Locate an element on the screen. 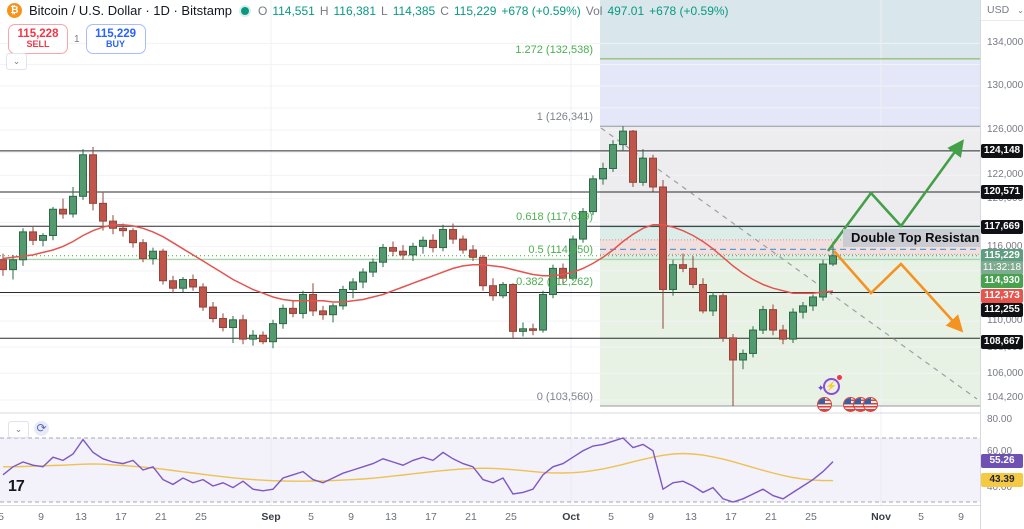 The width and height of the screenshot is (1024, 529). symbol-title: Bitcoin / U.S. Dollar · 1D · Bitstamp is located at coordinates (130, 10).